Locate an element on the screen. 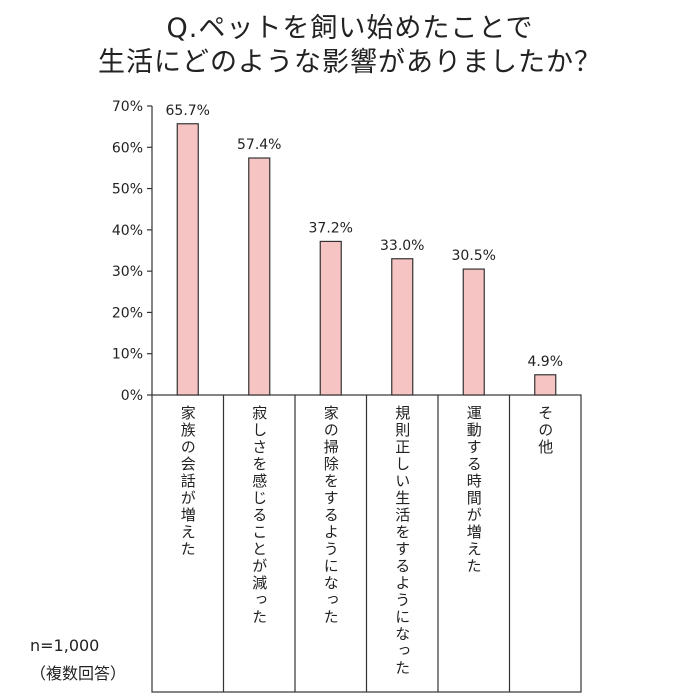  bar-value-label: 65.7% is located at coordinates (188, 111).